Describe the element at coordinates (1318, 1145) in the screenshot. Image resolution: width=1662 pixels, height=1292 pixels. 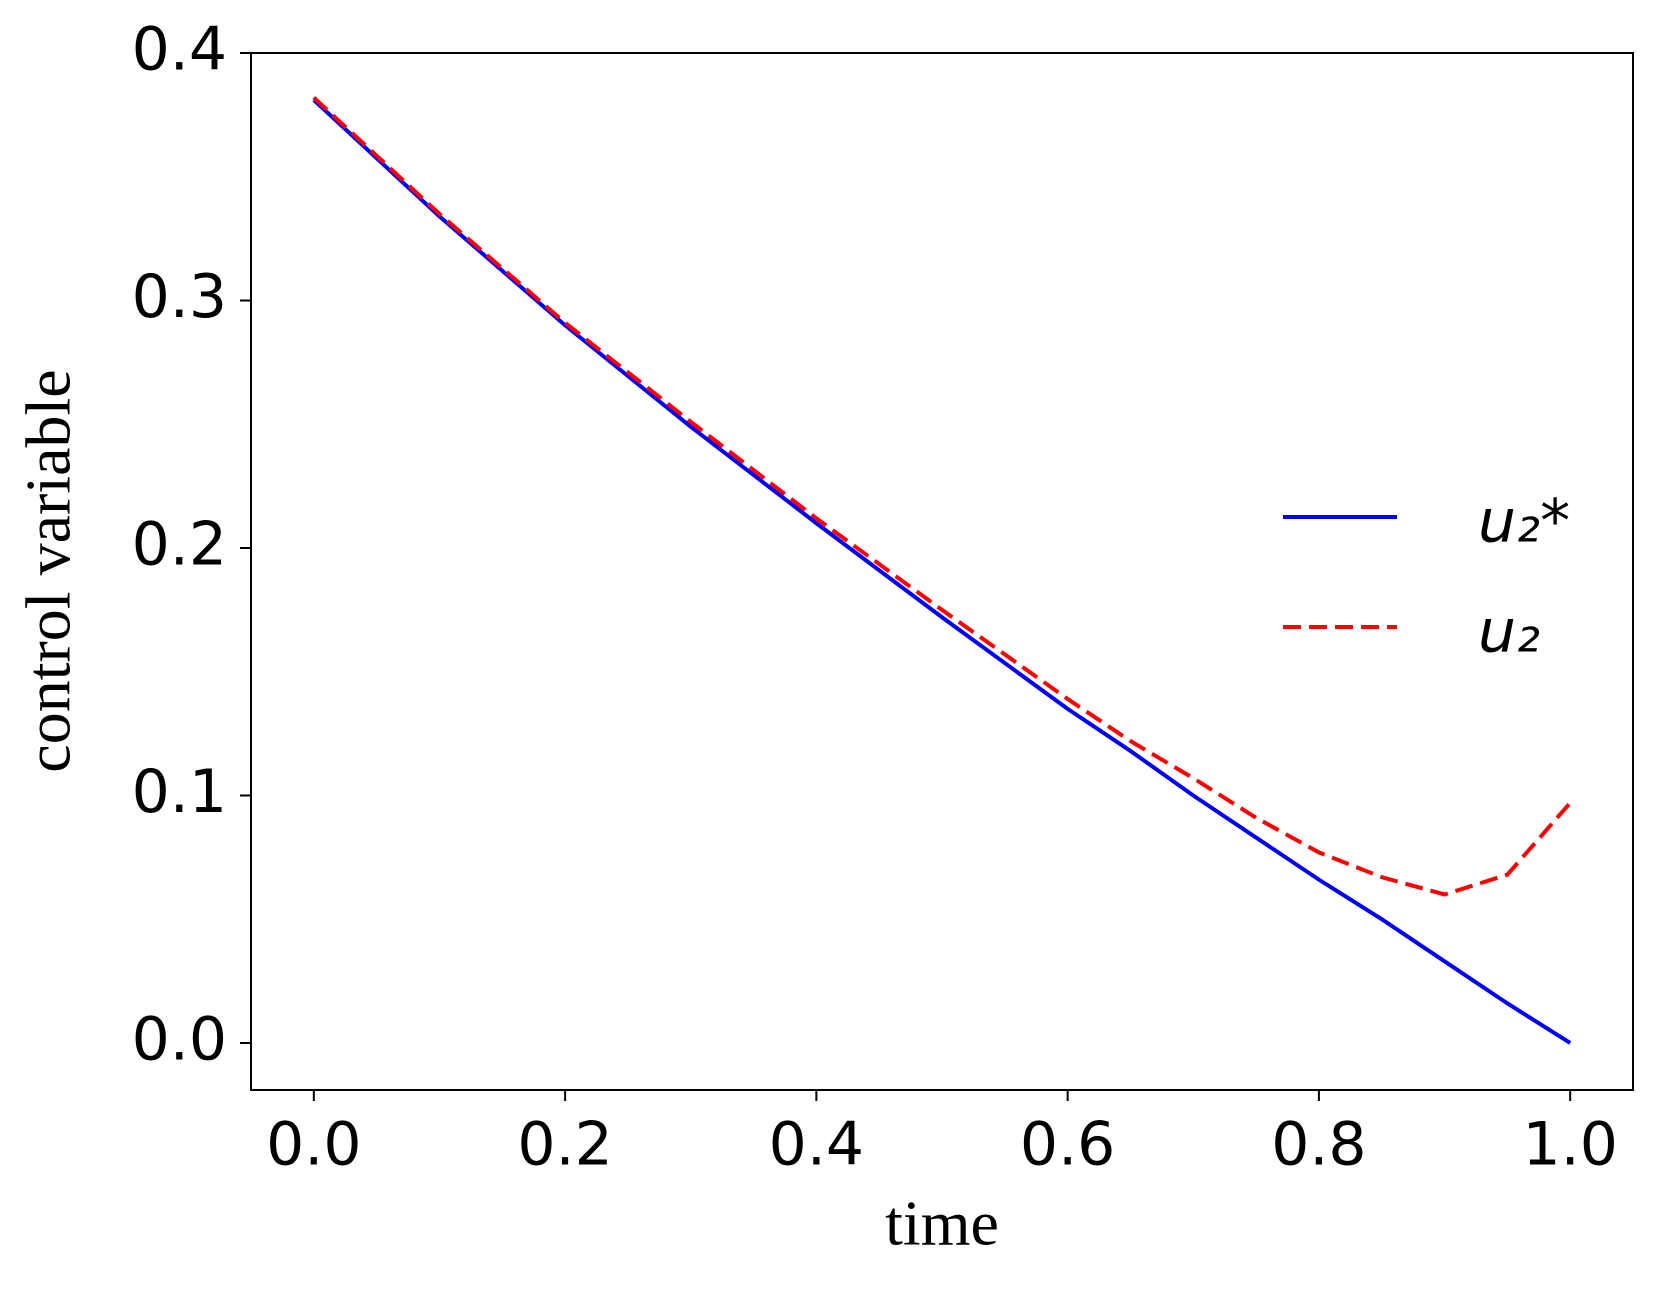
I see `x-tick-label: 0.8` at that location.